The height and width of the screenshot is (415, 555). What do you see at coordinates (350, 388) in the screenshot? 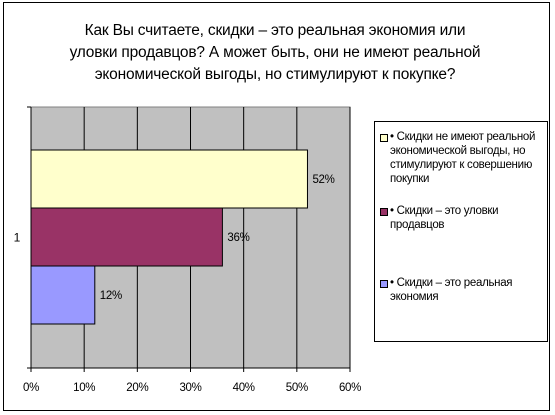
I see `x-tick-label: 60%` at bounding box center [350, 388].